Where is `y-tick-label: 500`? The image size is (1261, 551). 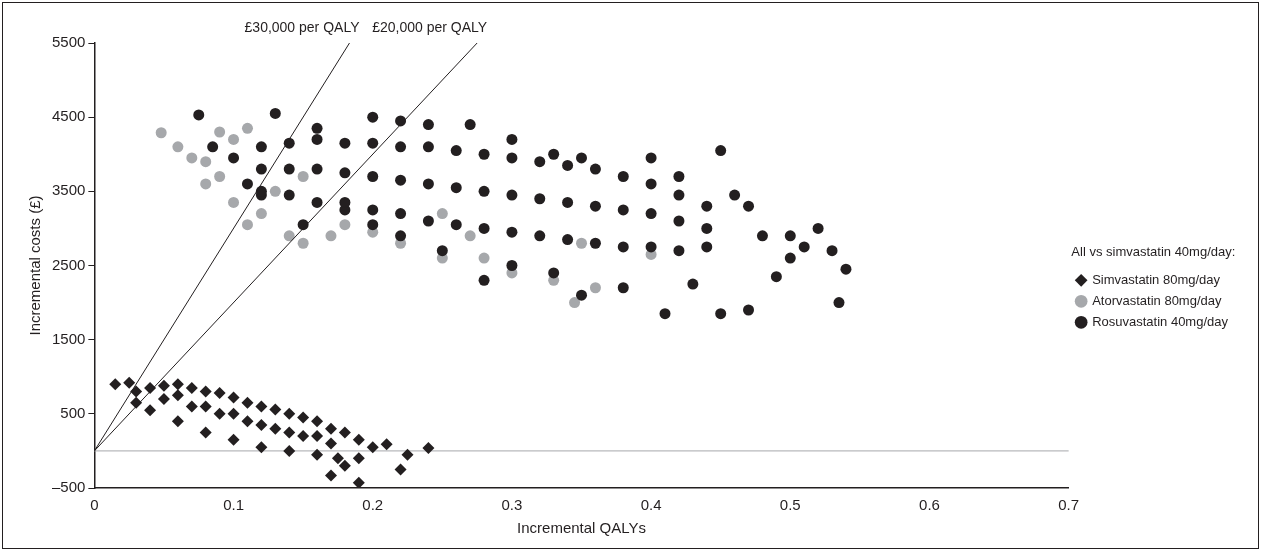
y-tick-label: 500 is located at coordinates (73, 412).